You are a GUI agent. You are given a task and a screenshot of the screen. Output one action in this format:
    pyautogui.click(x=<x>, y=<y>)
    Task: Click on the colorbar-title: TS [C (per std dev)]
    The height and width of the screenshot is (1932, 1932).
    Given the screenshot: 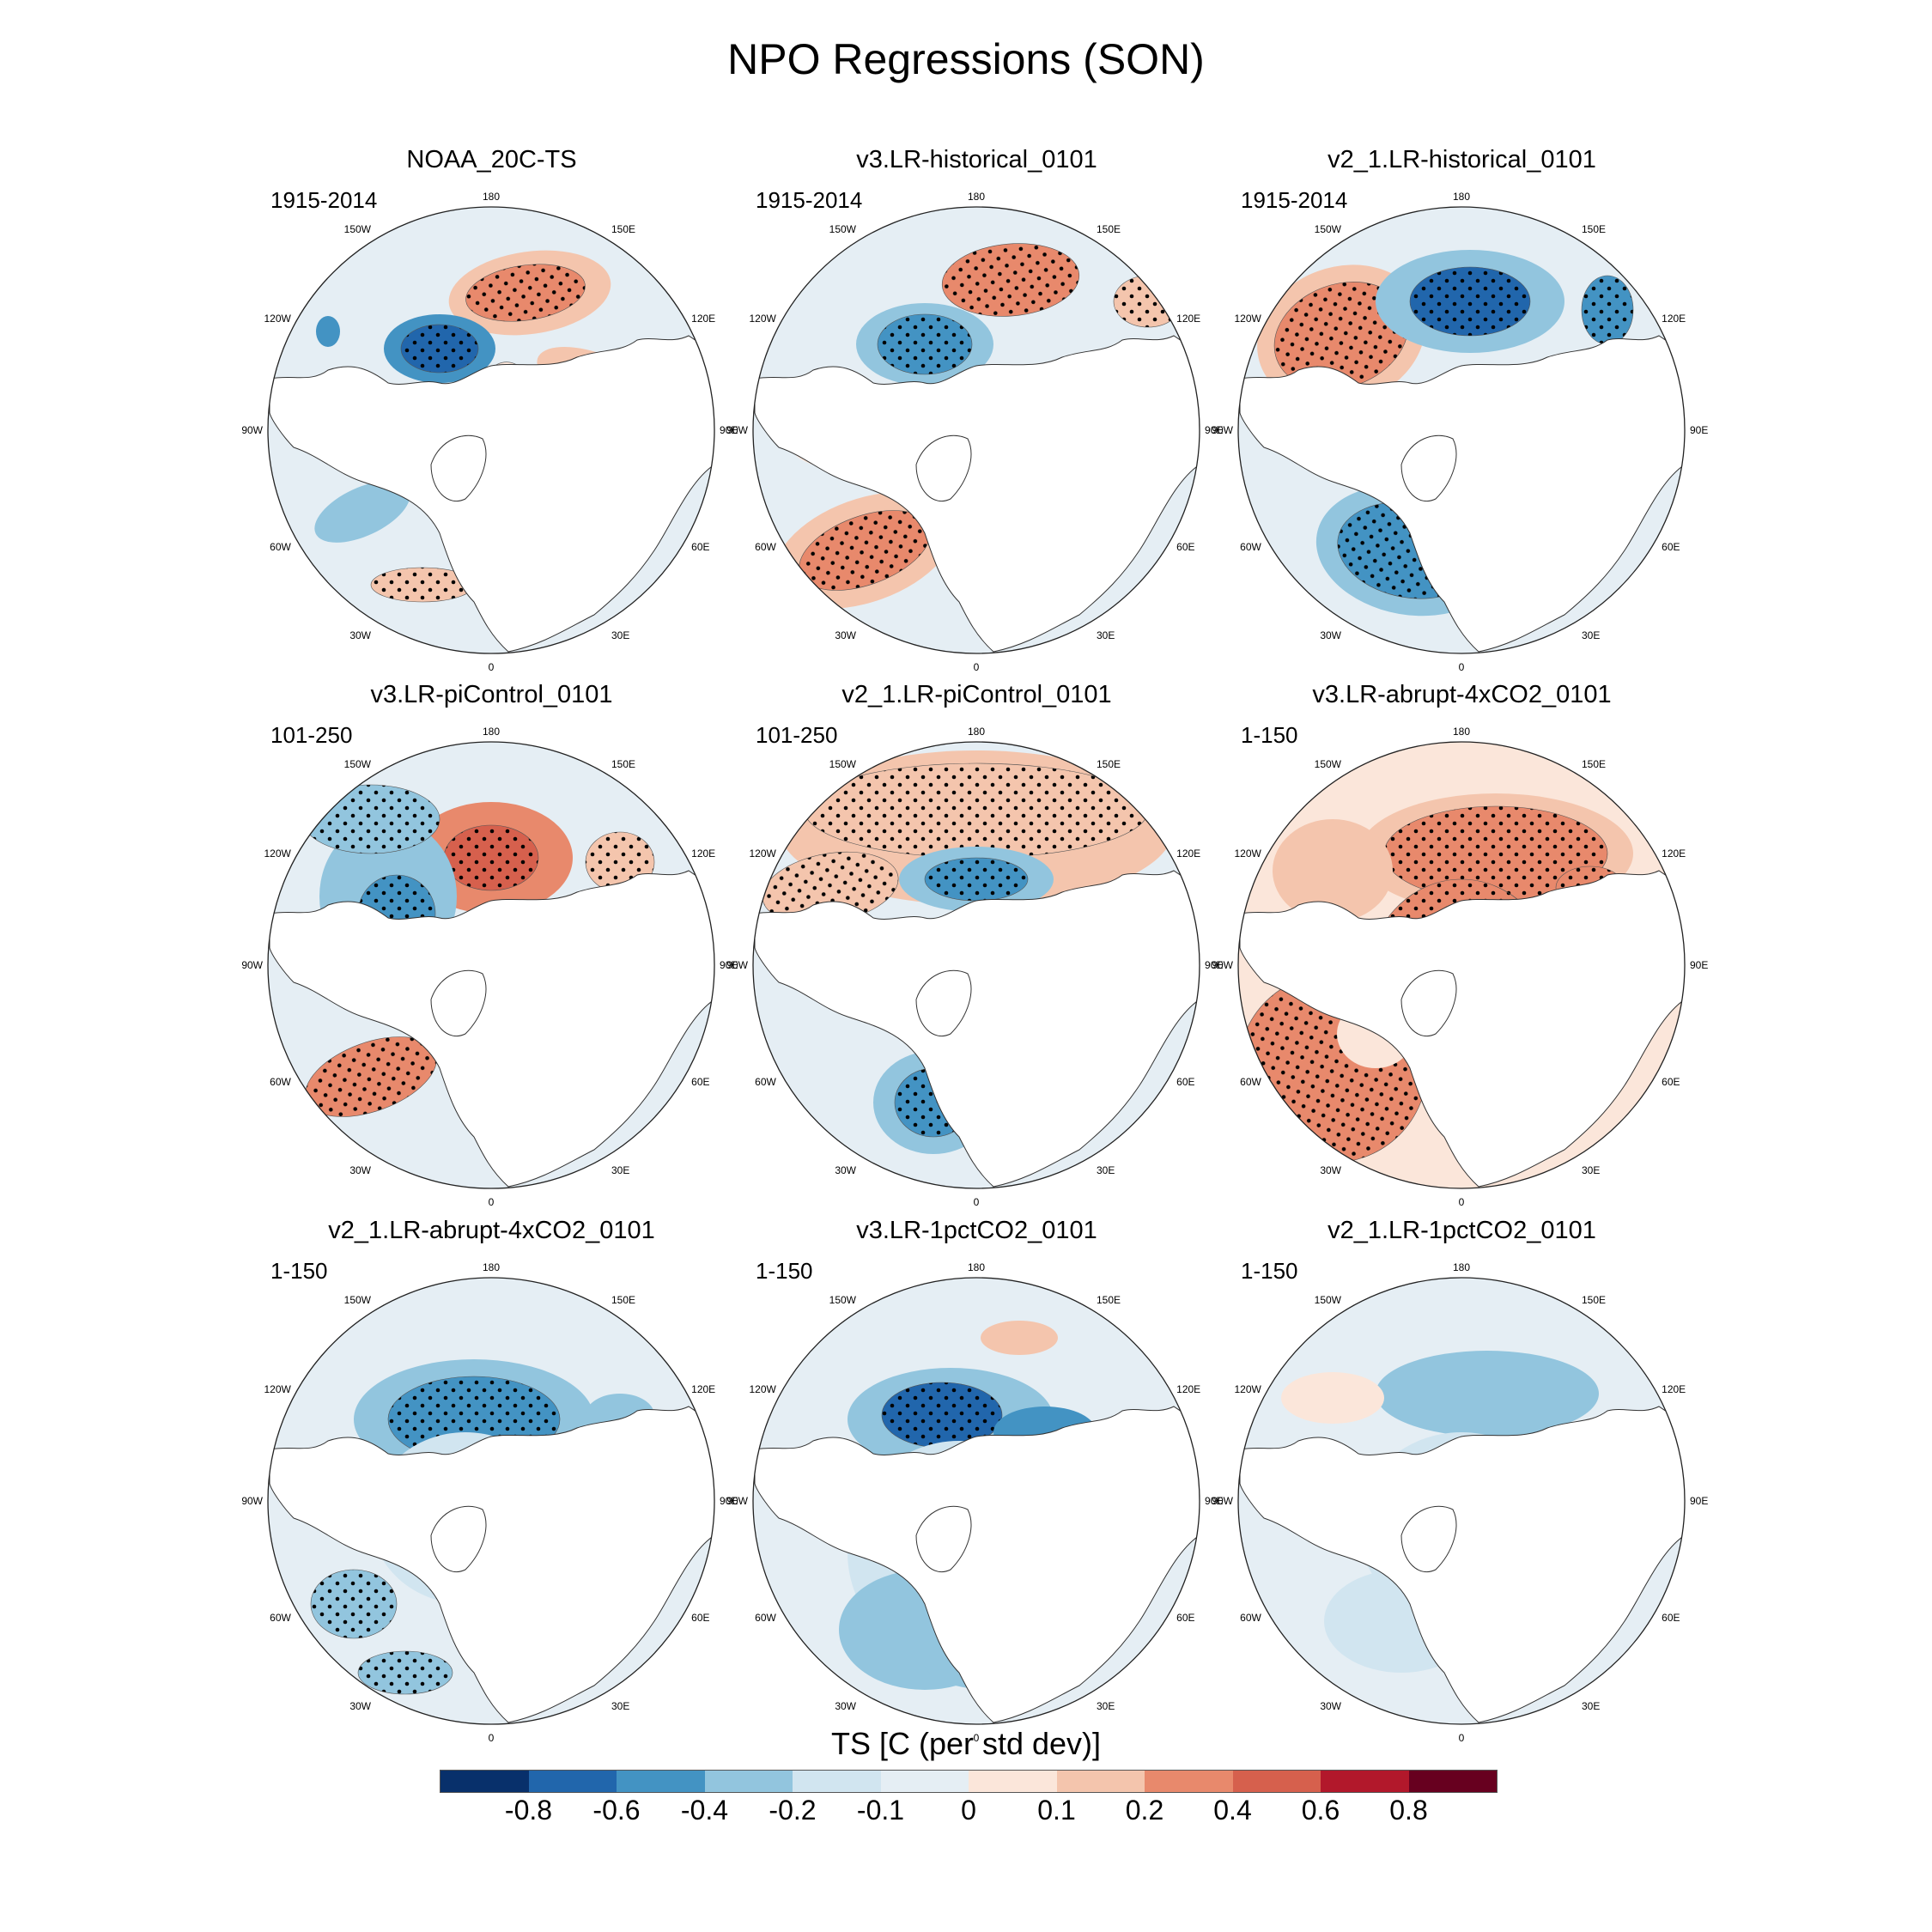 What is the action you would take?
    pyautogui.click(x=966, y=1744)
    